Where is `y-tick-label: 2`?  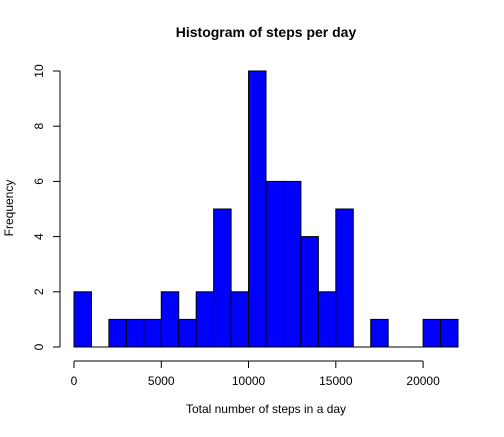
y-tick-label: 2 is located at coordinates (39, 291).